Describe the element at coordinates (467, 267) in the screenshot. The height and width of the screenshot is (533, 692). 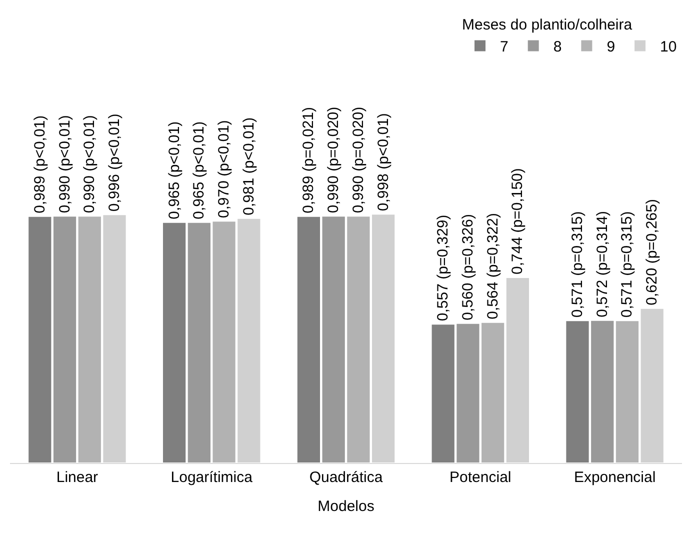
I see `data-label: 0,560 (p=0,326)` at that location.